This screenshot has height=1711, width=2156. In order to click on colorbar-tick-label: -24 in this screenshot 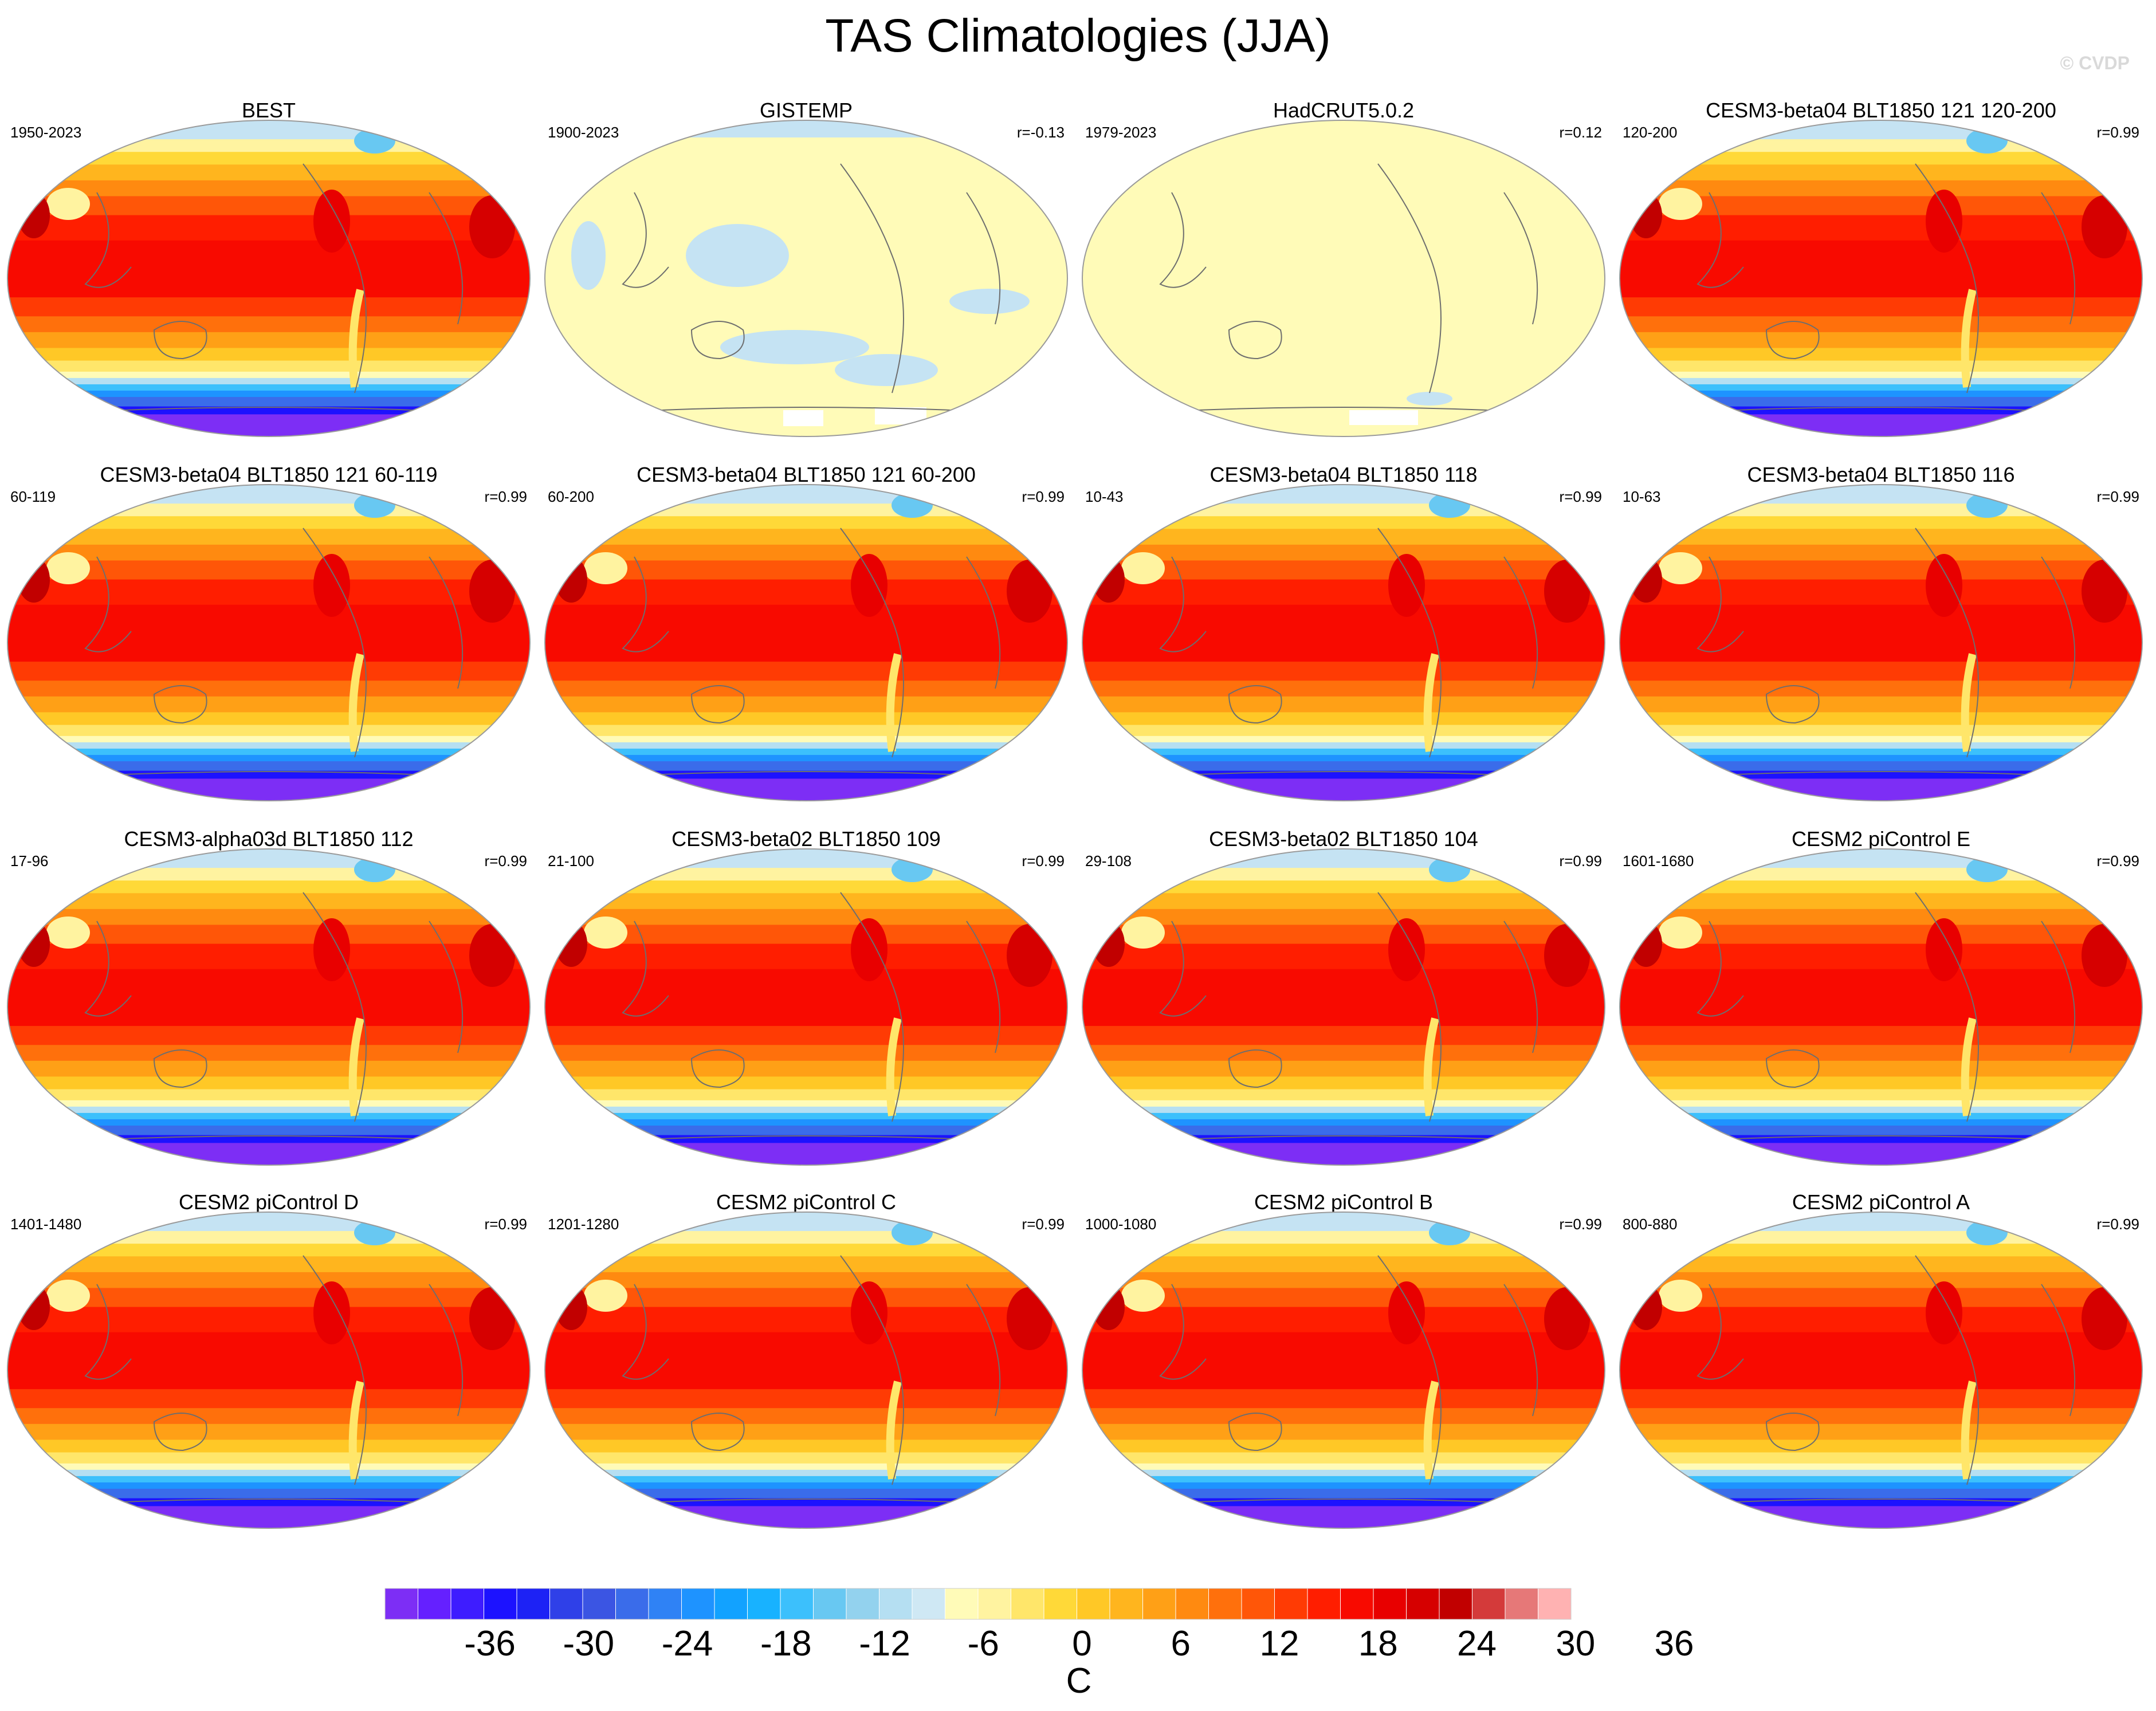, I will do `click(687, 1643)`.